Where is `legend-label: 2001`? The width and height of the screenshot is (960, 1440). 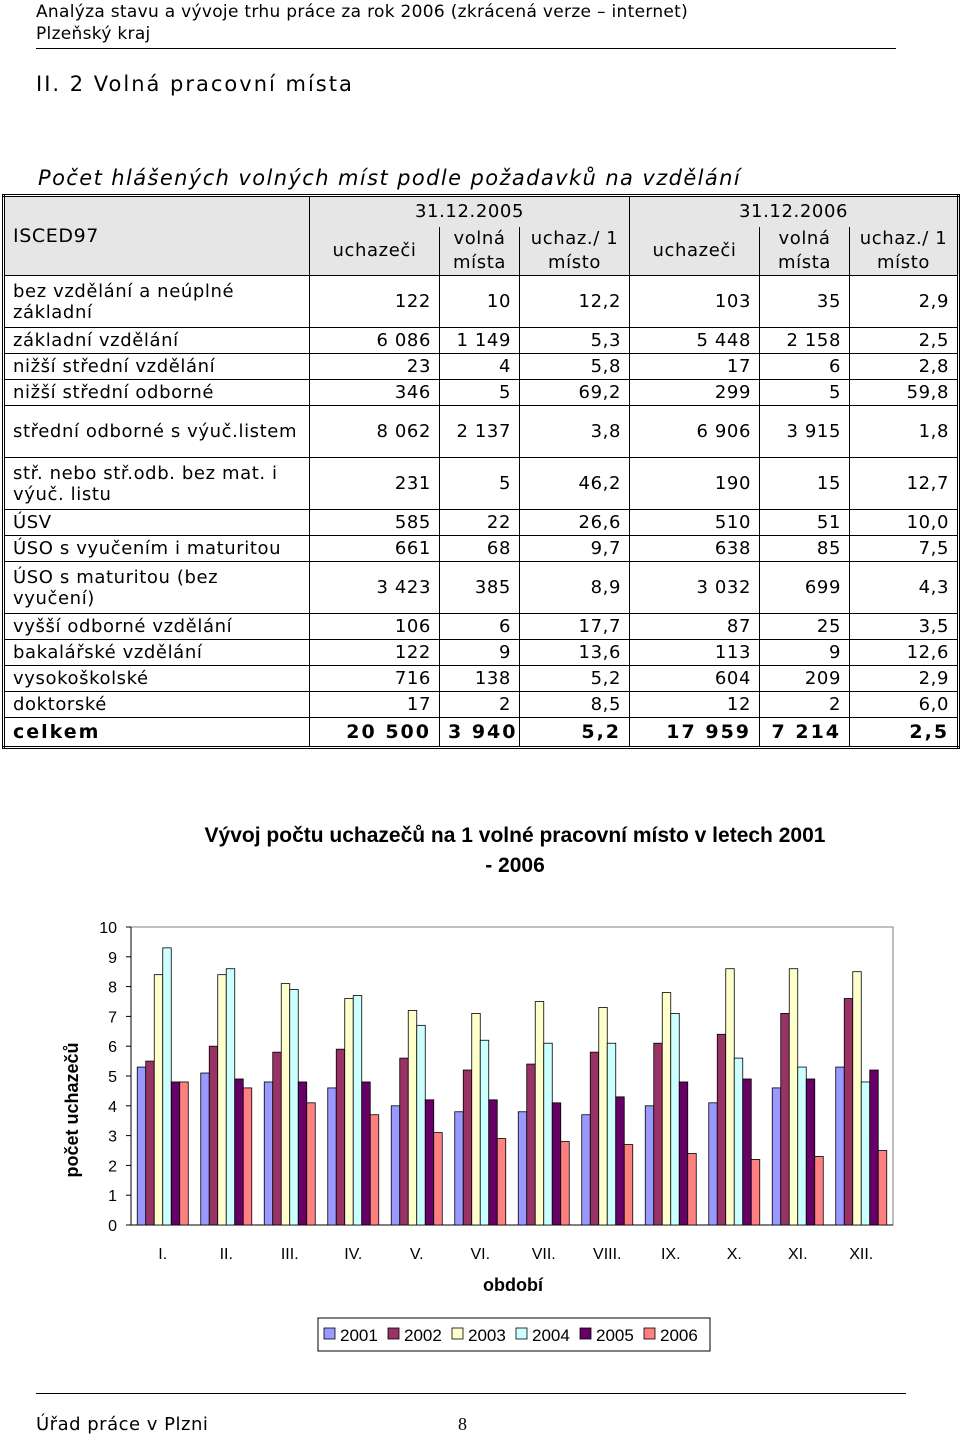 legend-label: 2001 is located at coordinates (359, 1335).